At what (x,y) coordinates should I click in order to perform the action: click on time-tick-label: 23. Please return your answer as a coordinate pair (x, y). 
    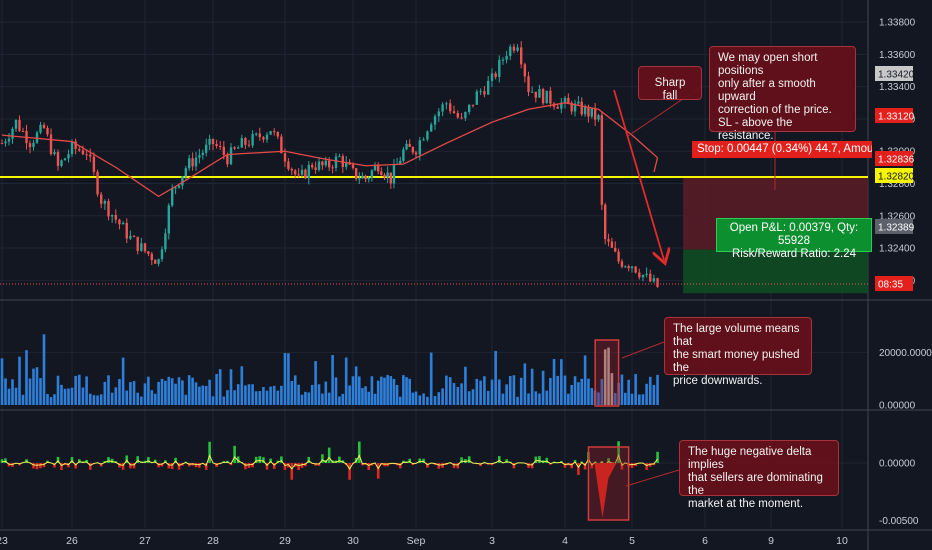
    Looking at the image, I should click on (4, 541).